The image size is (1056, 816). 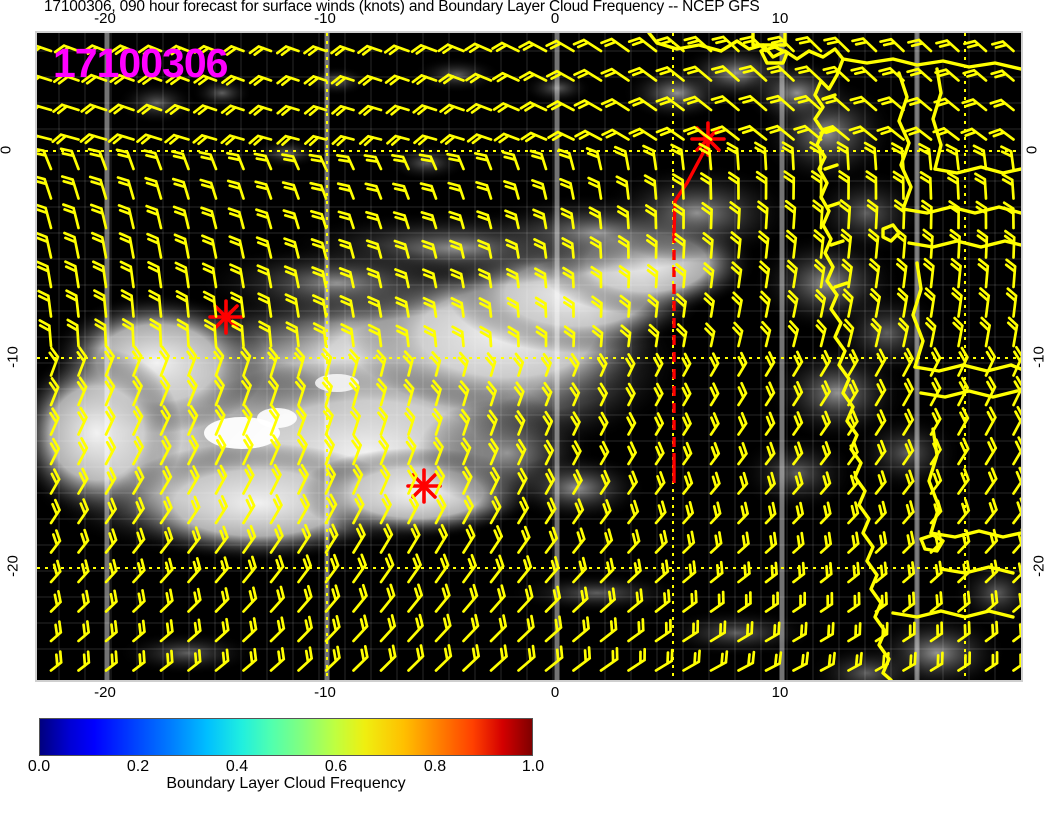 I want to click on axis-tick-bottom: -10, so click(x=325, y=692).